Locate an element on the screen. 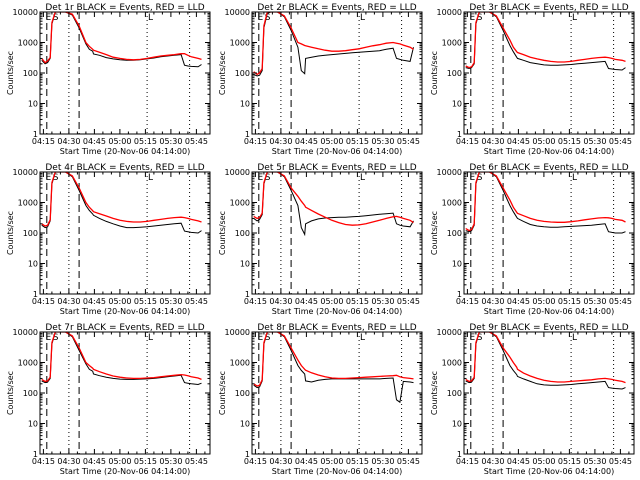  panel-title: Det 4r BLACK = Events, RED = LLD is located at coordinates (124, 168).